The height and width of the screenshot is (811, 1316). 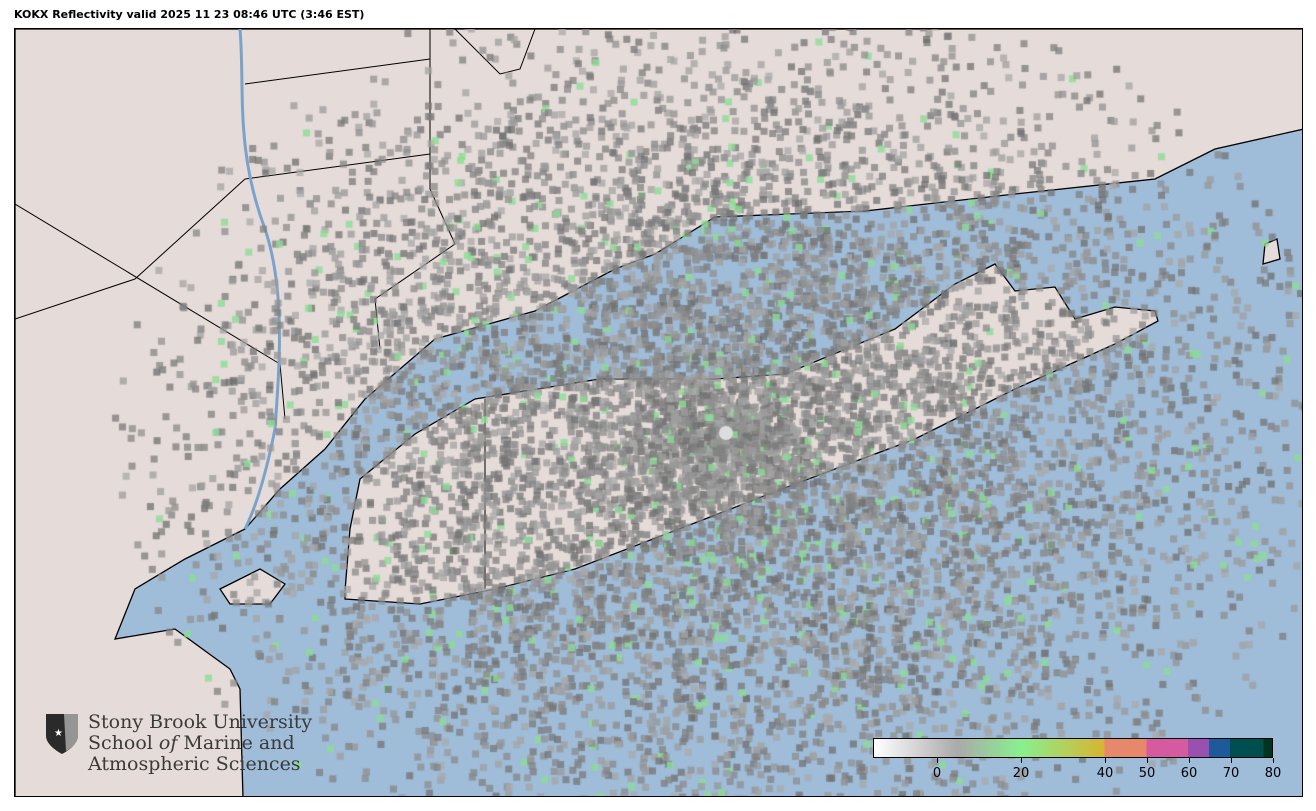 I want to click on tick-label: 40, so click(x=1105, y=773).